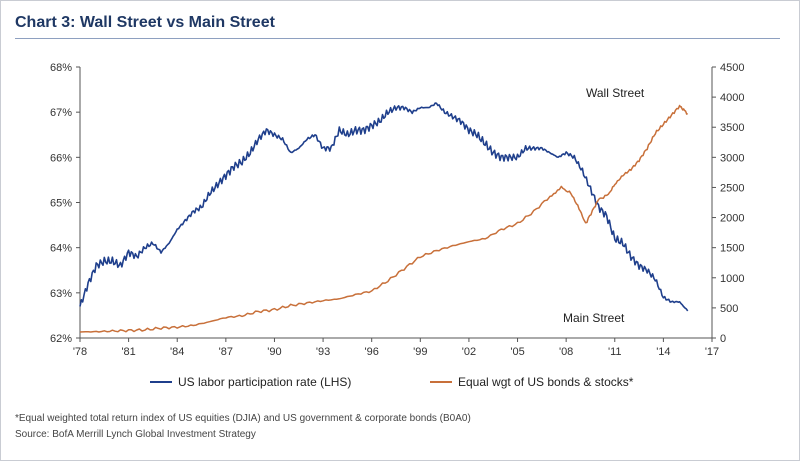  Describe the element at coordinates (729, 309) in the screenshot. I see `right-tick-label: 500` at that location.